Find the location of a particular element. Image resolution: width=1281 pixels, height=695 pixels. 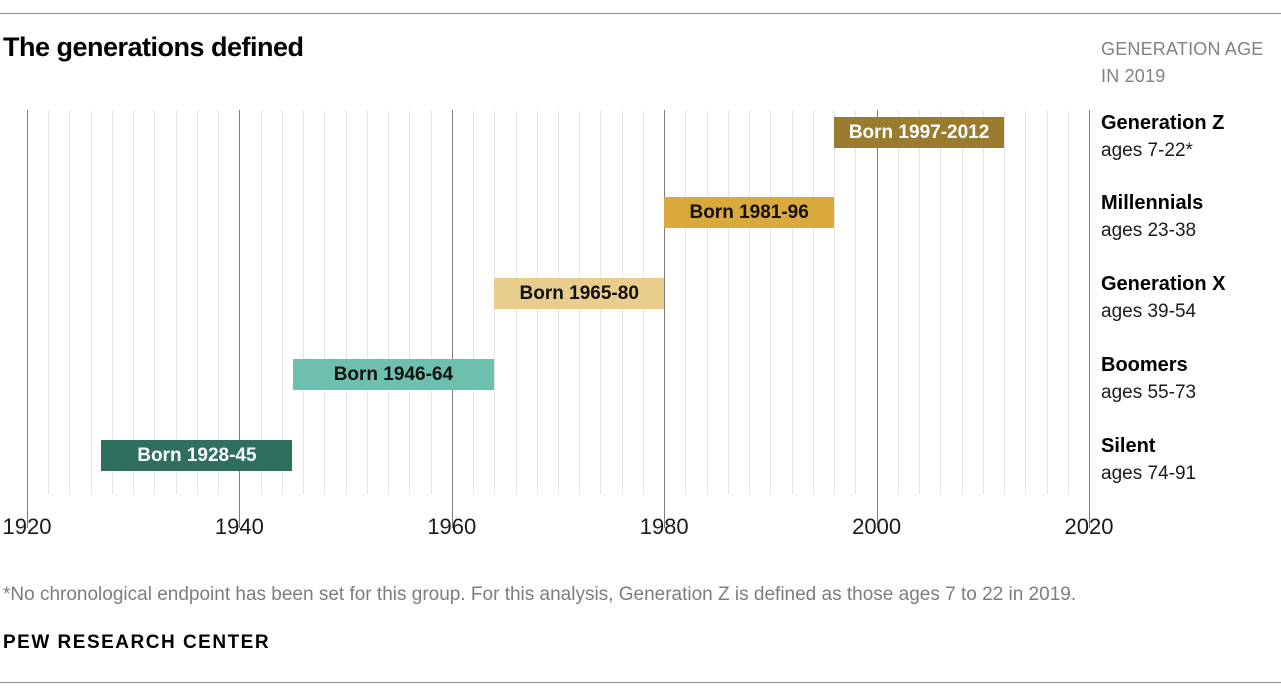

axis-tick-label: 1960 is located at coordinates (452, 526).